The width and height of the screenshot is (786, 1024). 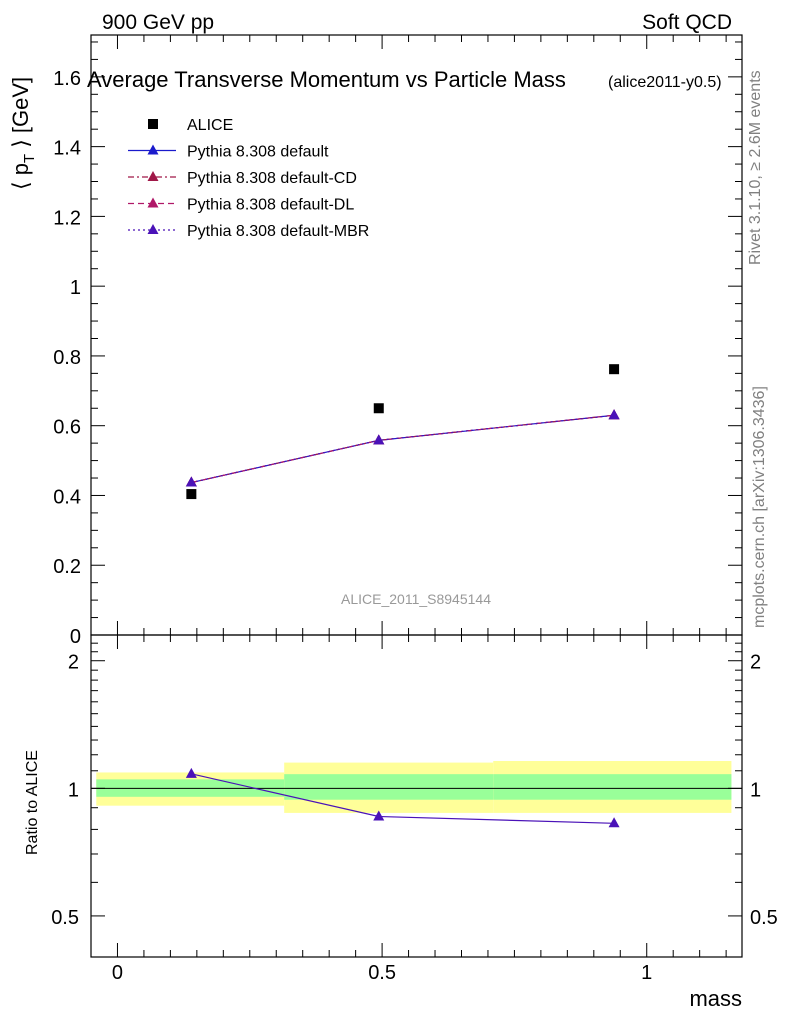 What do you see at coordinates (270, 205) in the screenshot?
I see `legend-label: Pythia 8.308 default-DL` at bounding box center [270, 205].